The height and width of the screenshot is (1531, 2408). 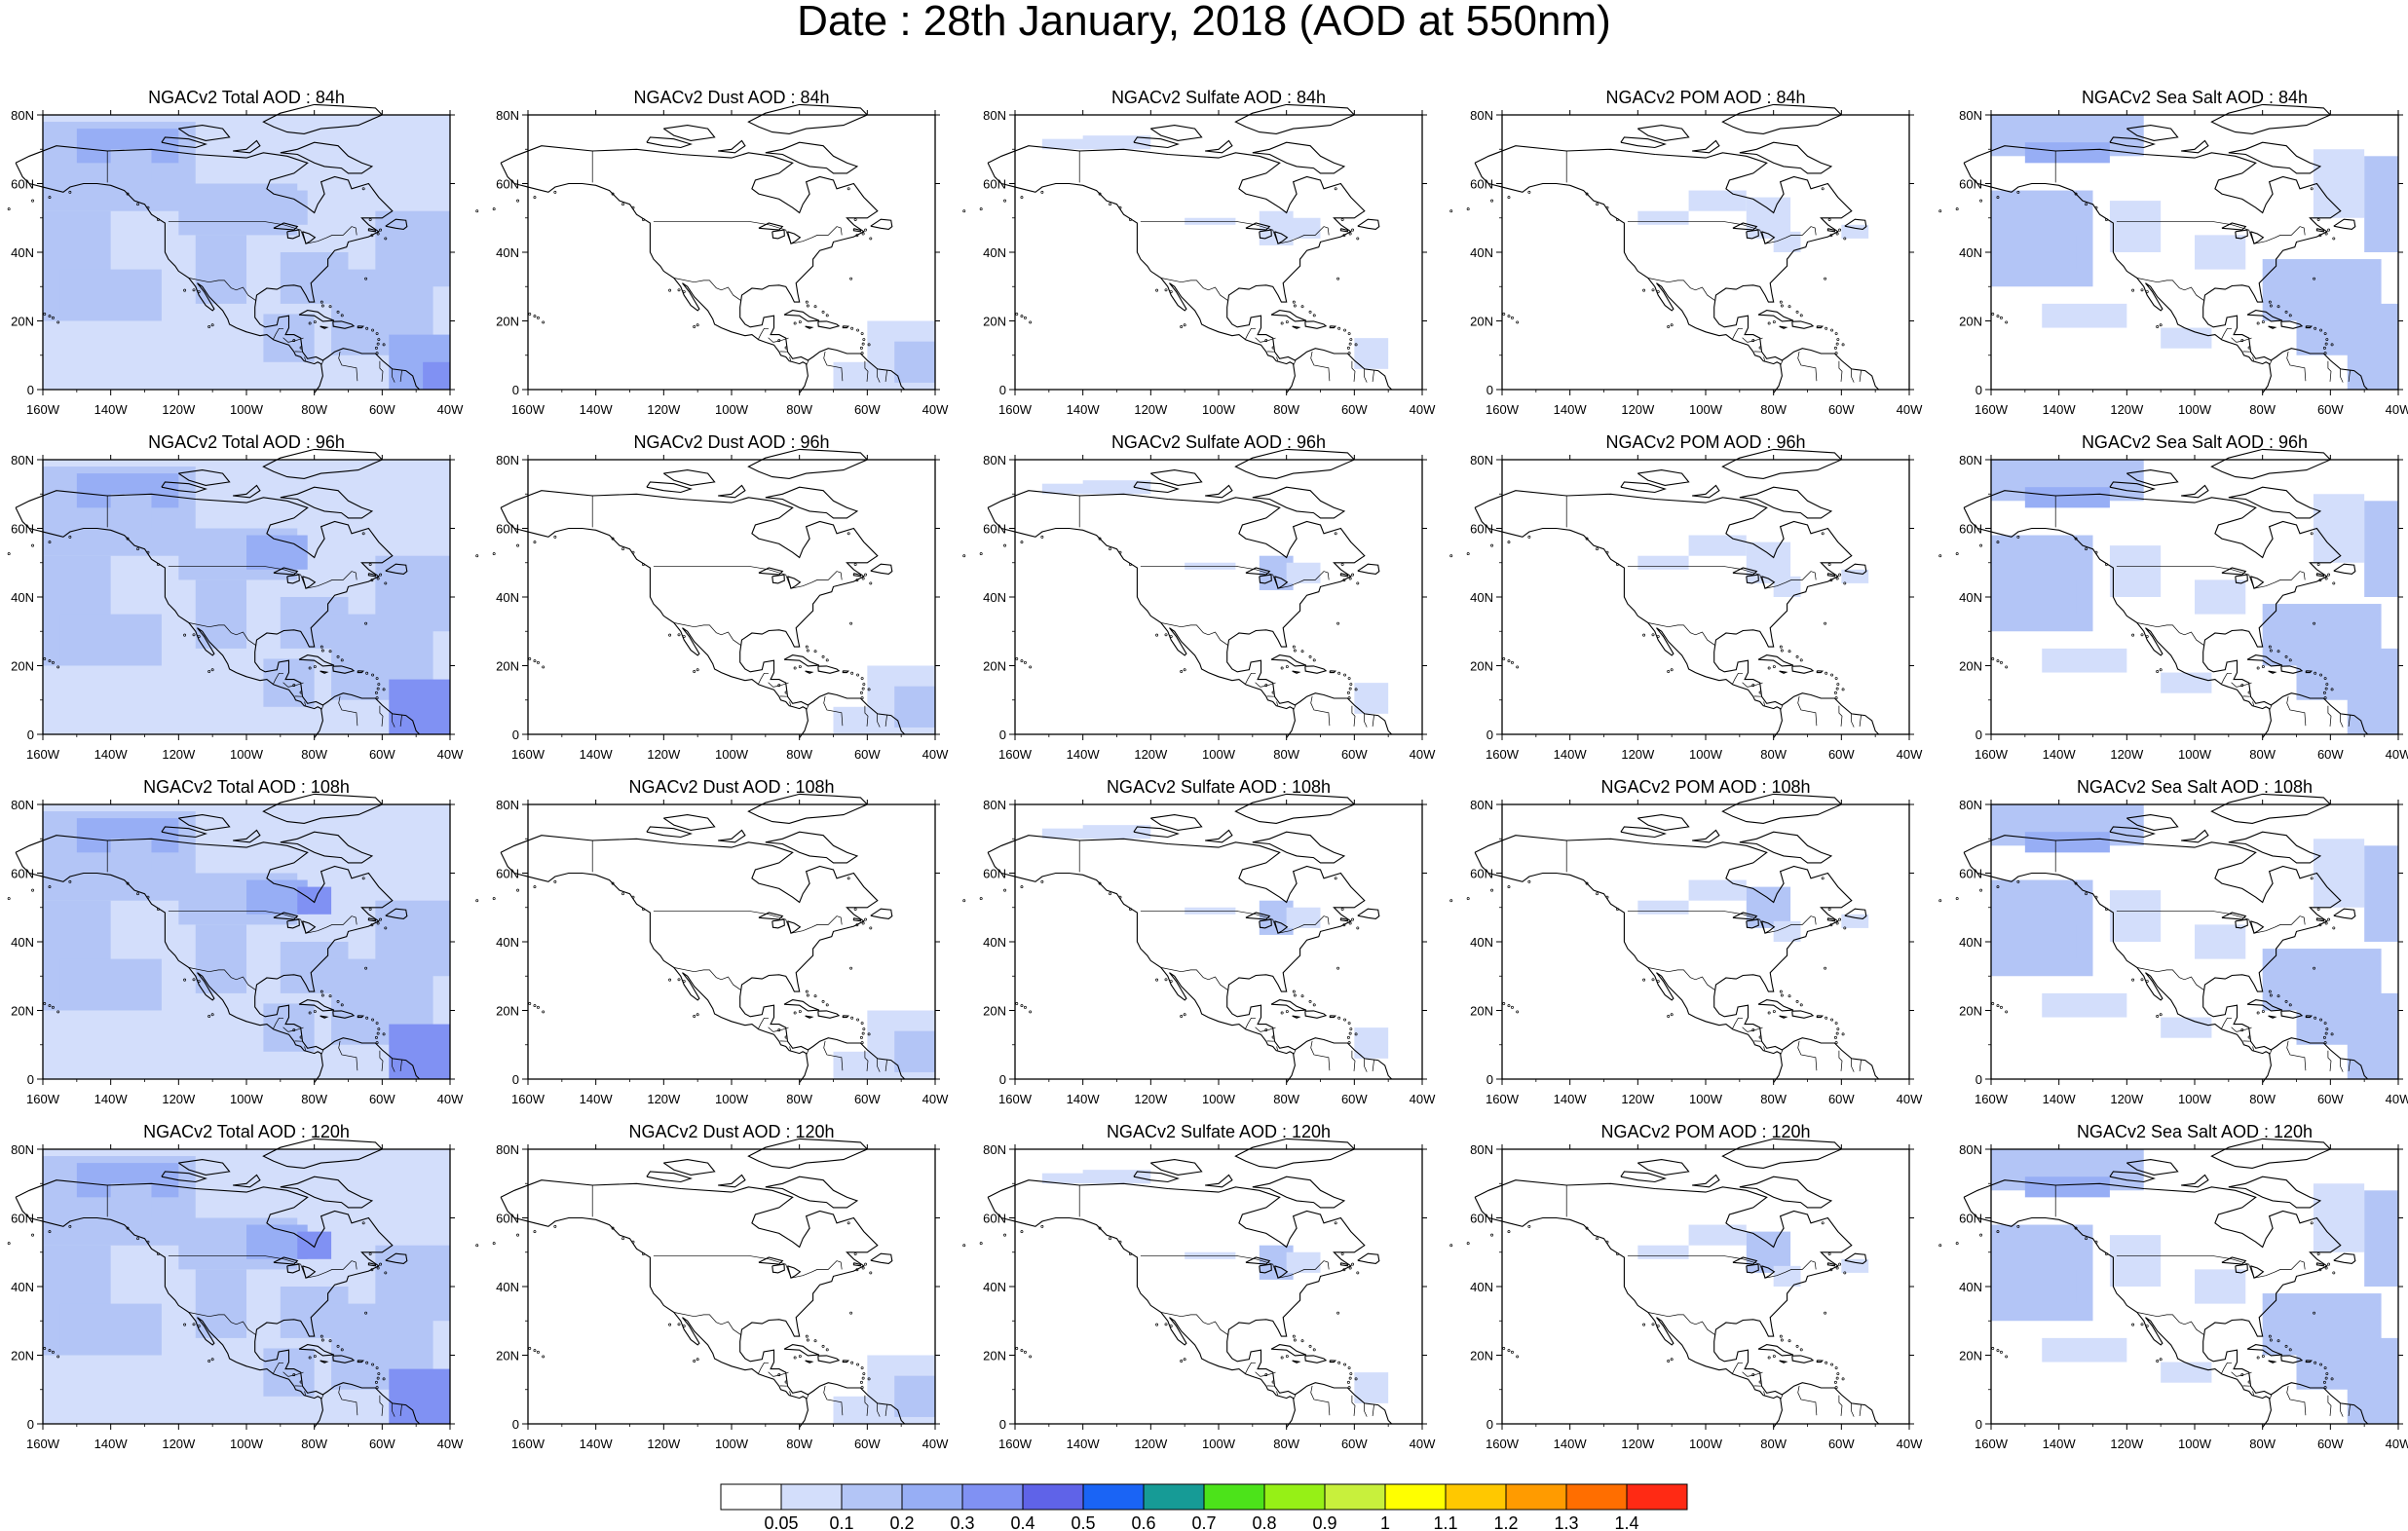 What do you see at coordinates (1083, 1522) in the screenshot?
I see `colorbar-label: 0.5` at bounding box center [1083, 1522].